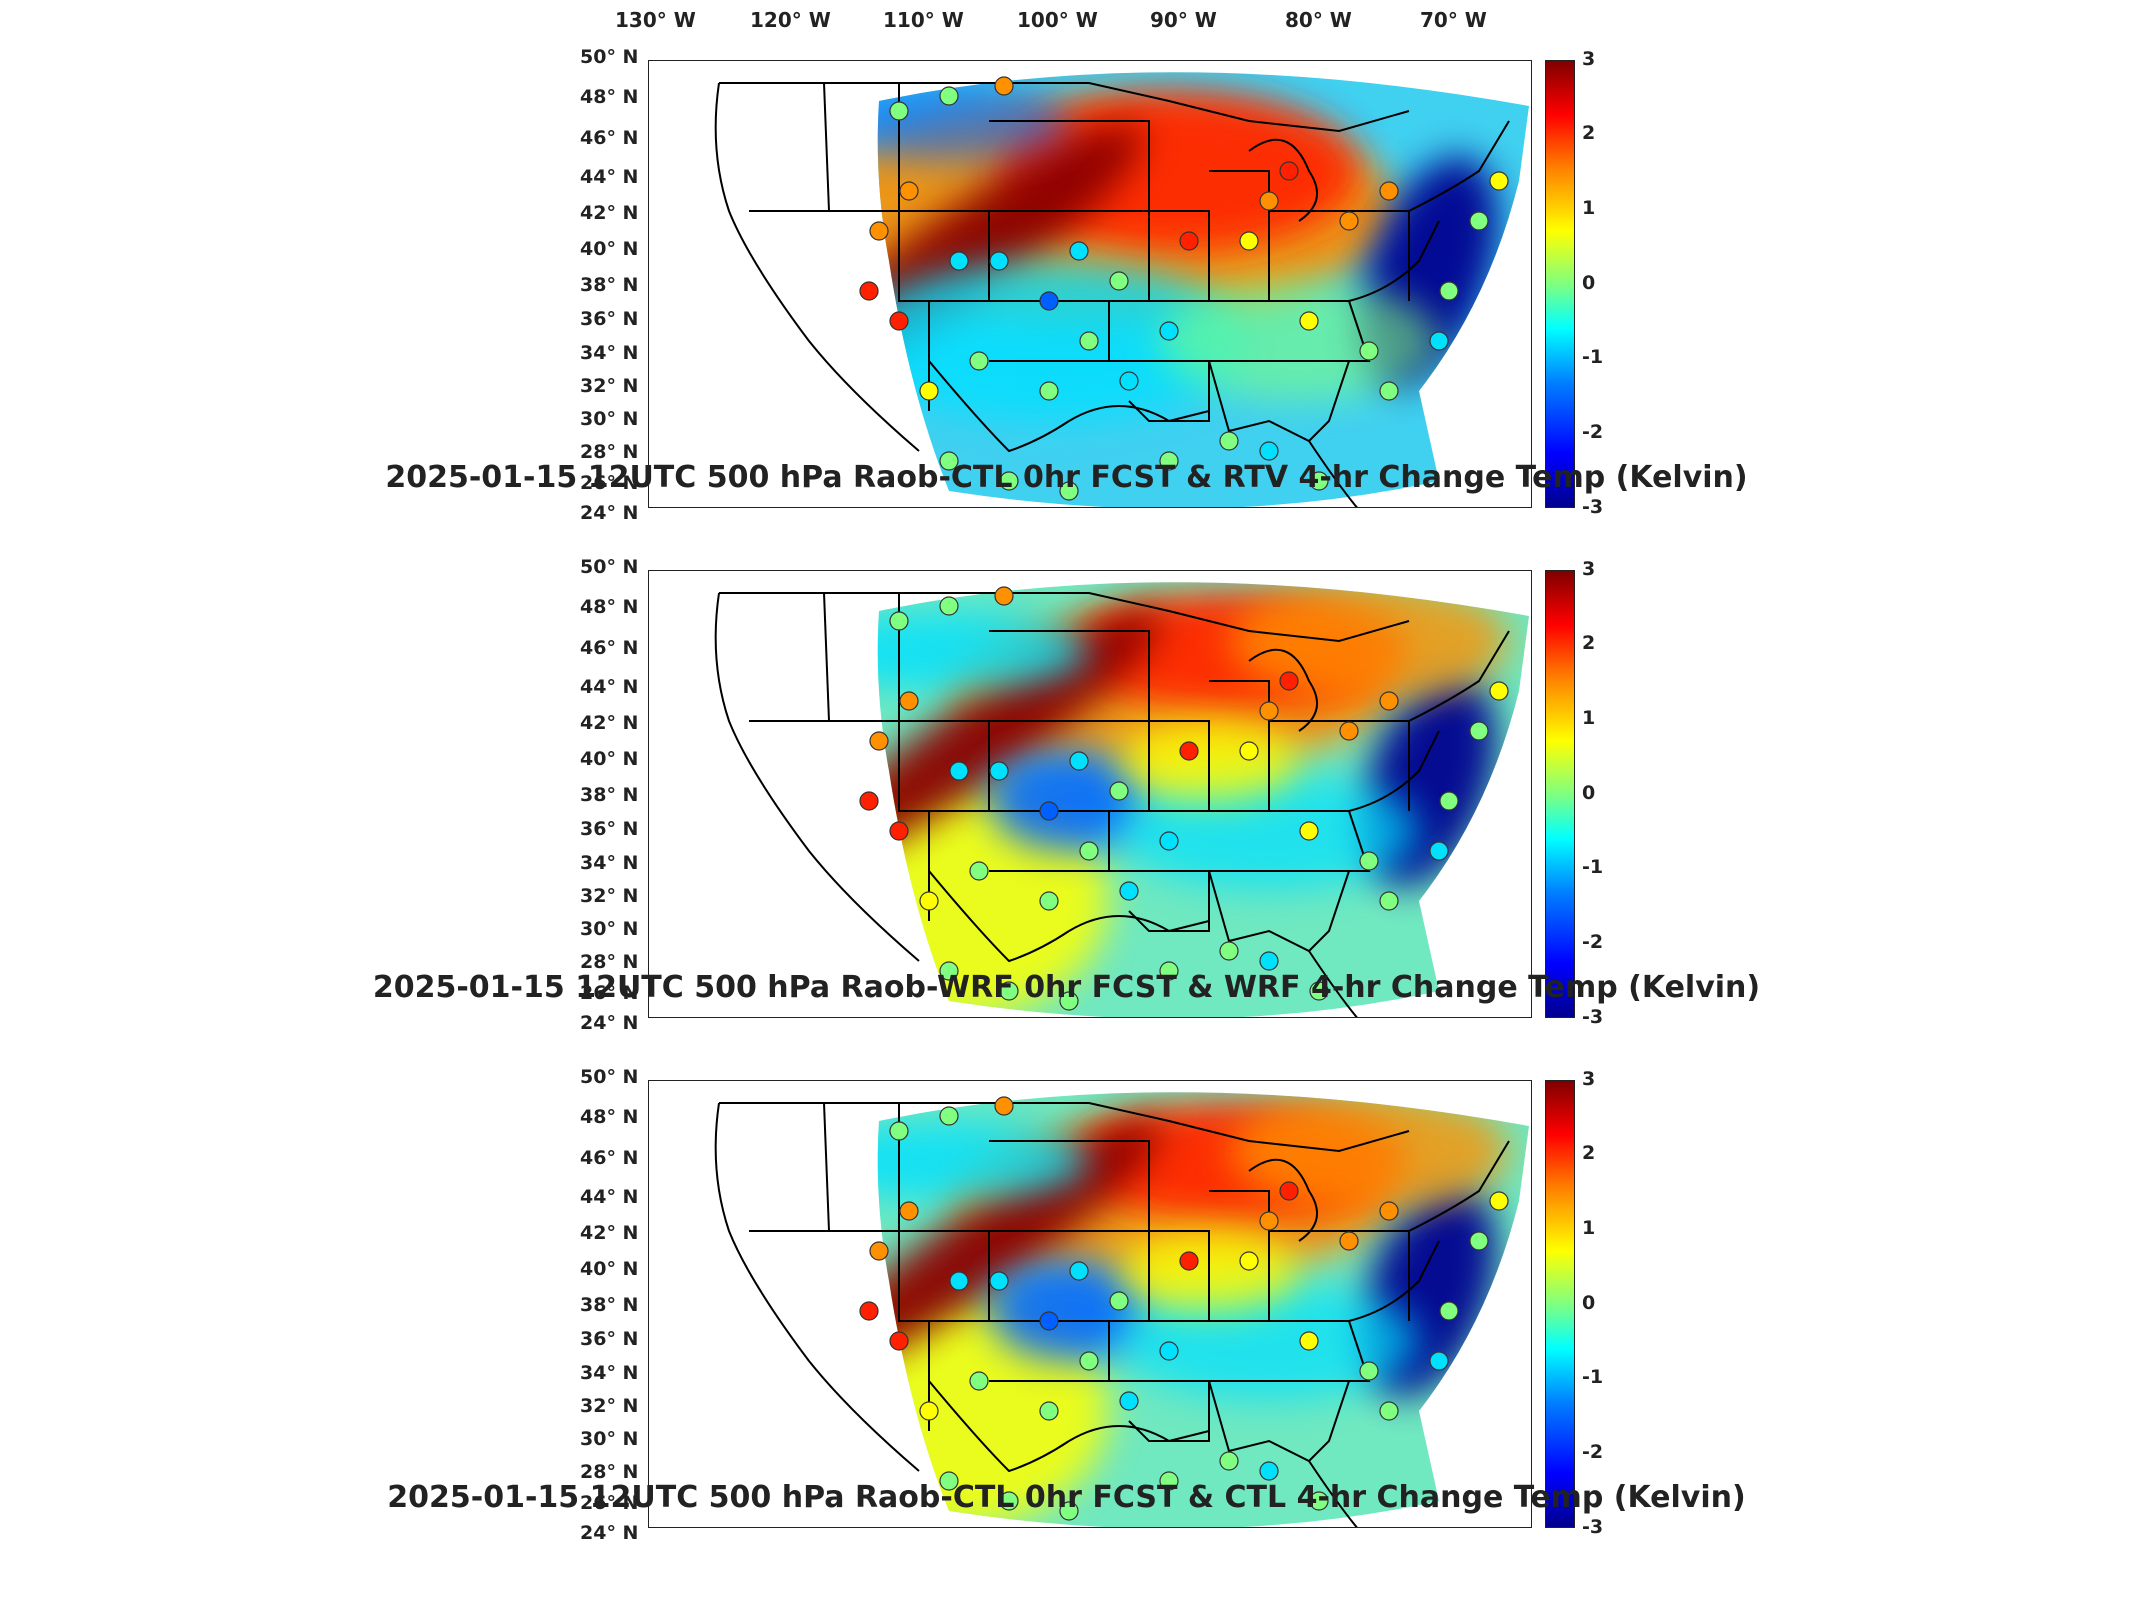 The image size is (2133, 1600). Describe the element at coordinates (609, 1269) in the screenshot. I see `latitude-label: 40° N` at that location.